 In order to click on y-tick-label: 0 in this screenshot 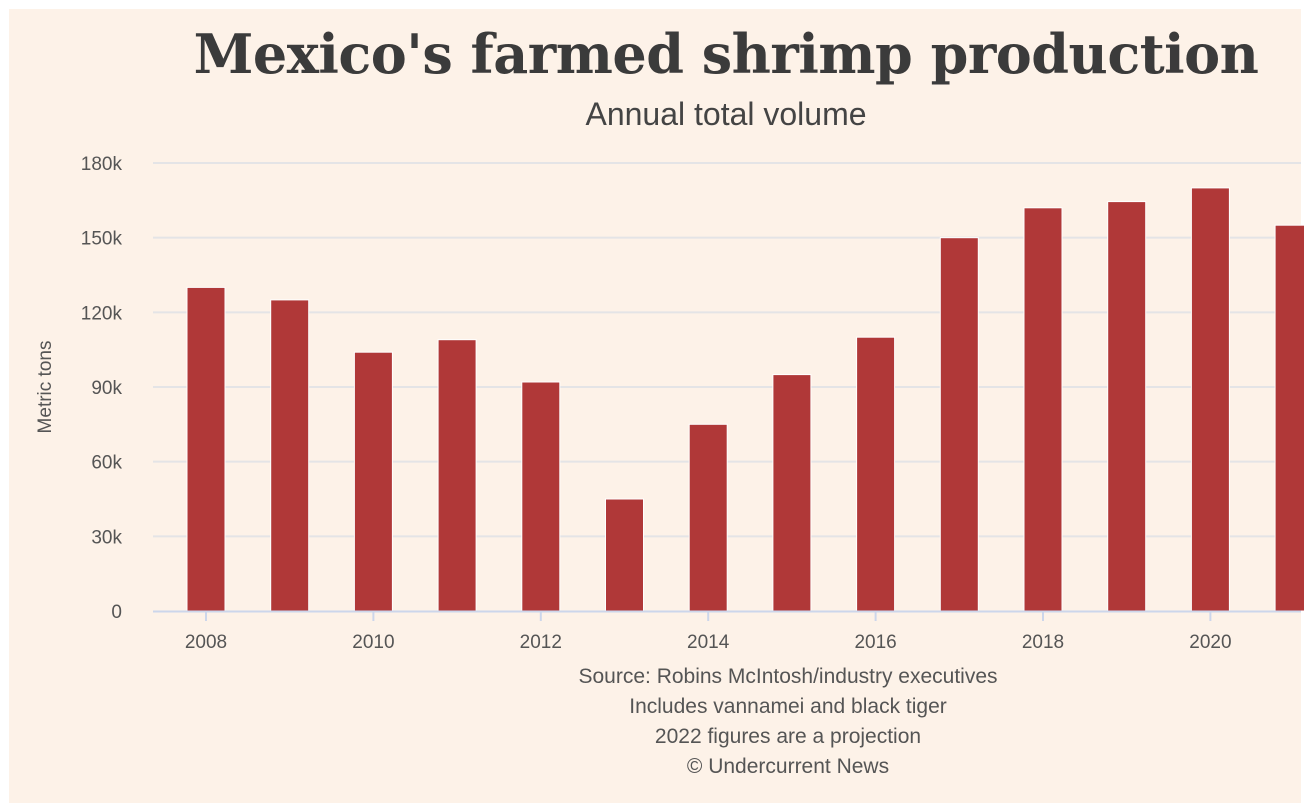, I will do `click(116, 612)`.